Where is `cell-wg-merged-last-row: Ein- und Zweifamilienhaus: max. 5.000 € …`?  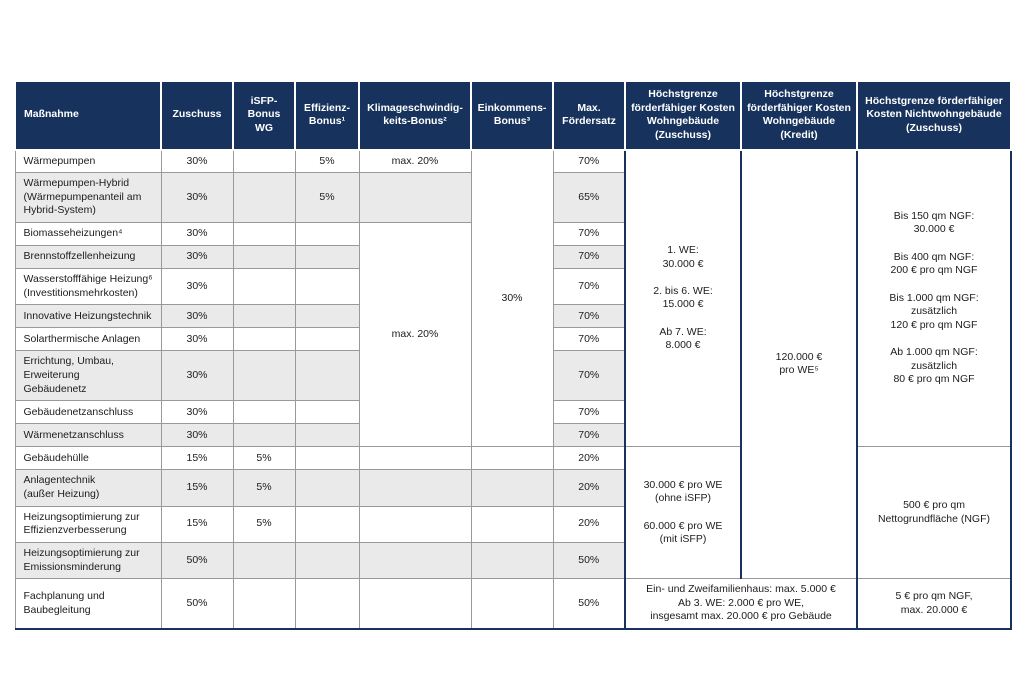 cell-wg-merged-last-row: Ein- und Zweifamilienhaus: max. 5.000 € … is located at coordinates (741, 604).